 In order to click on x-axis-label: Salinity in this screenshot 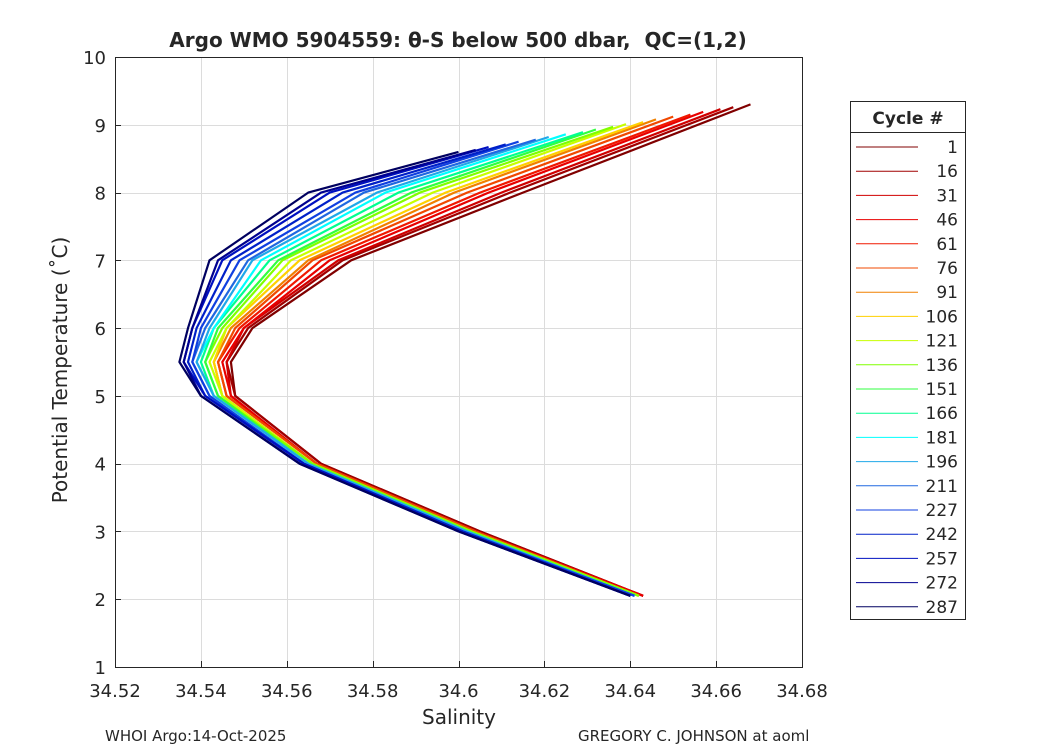, I will do `click(459, 717)`.